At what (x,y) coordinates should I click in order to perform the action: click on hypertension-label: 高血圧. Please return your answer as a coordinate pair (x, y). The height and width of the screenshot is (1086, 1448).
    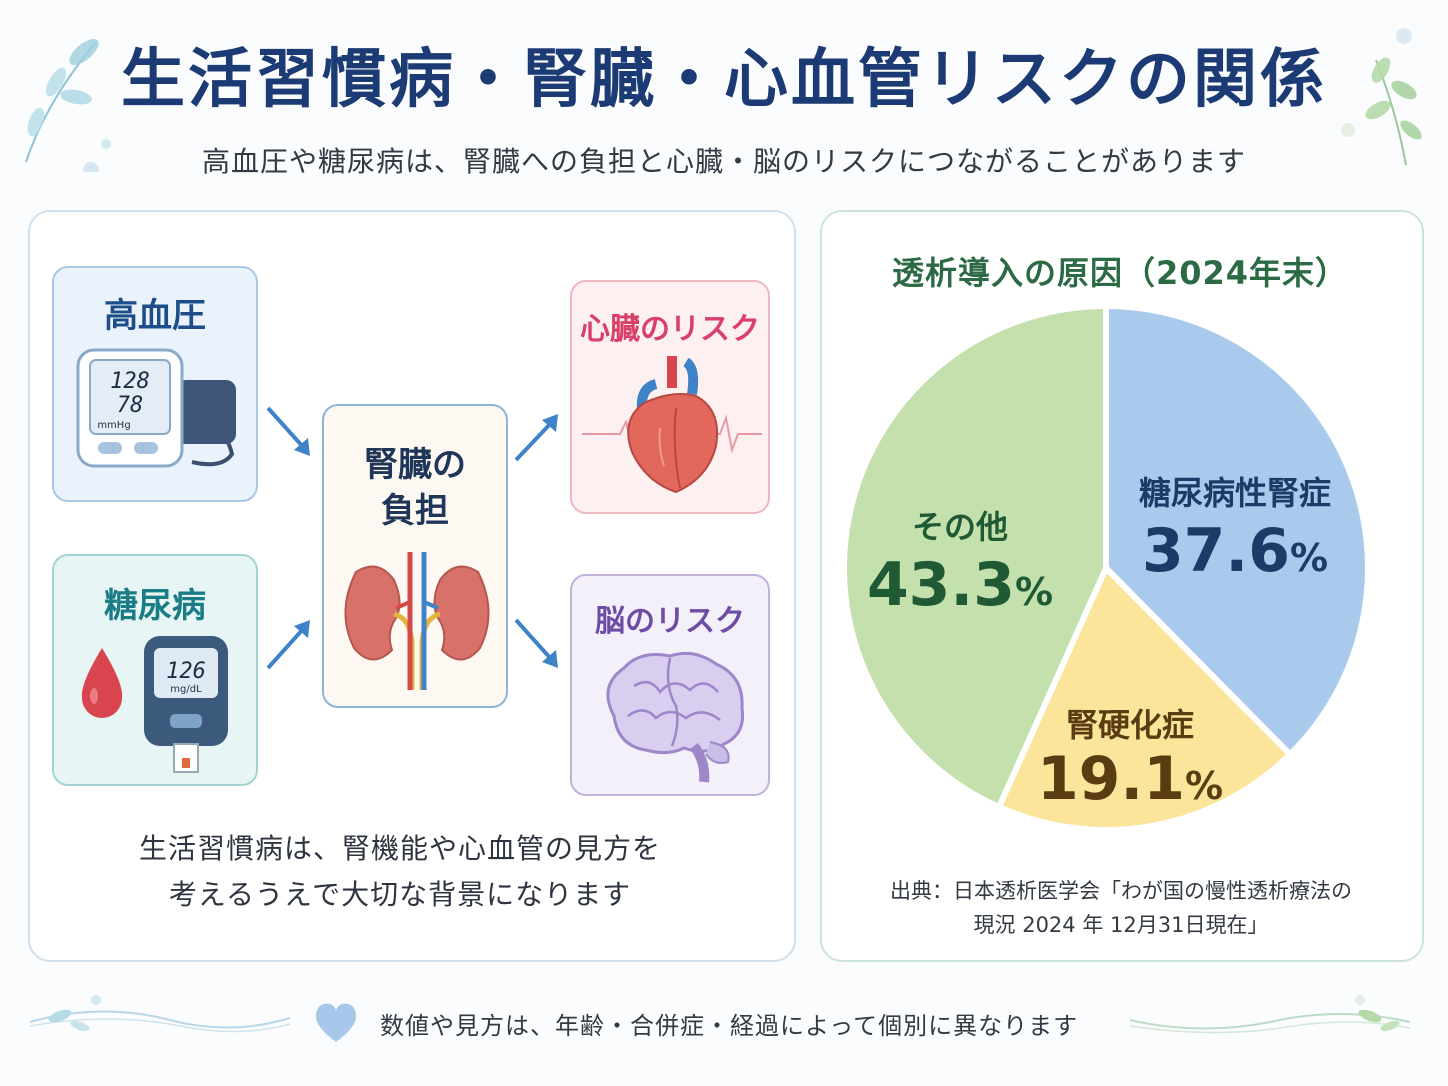
    Looking at the image, I should click on (155, 316).